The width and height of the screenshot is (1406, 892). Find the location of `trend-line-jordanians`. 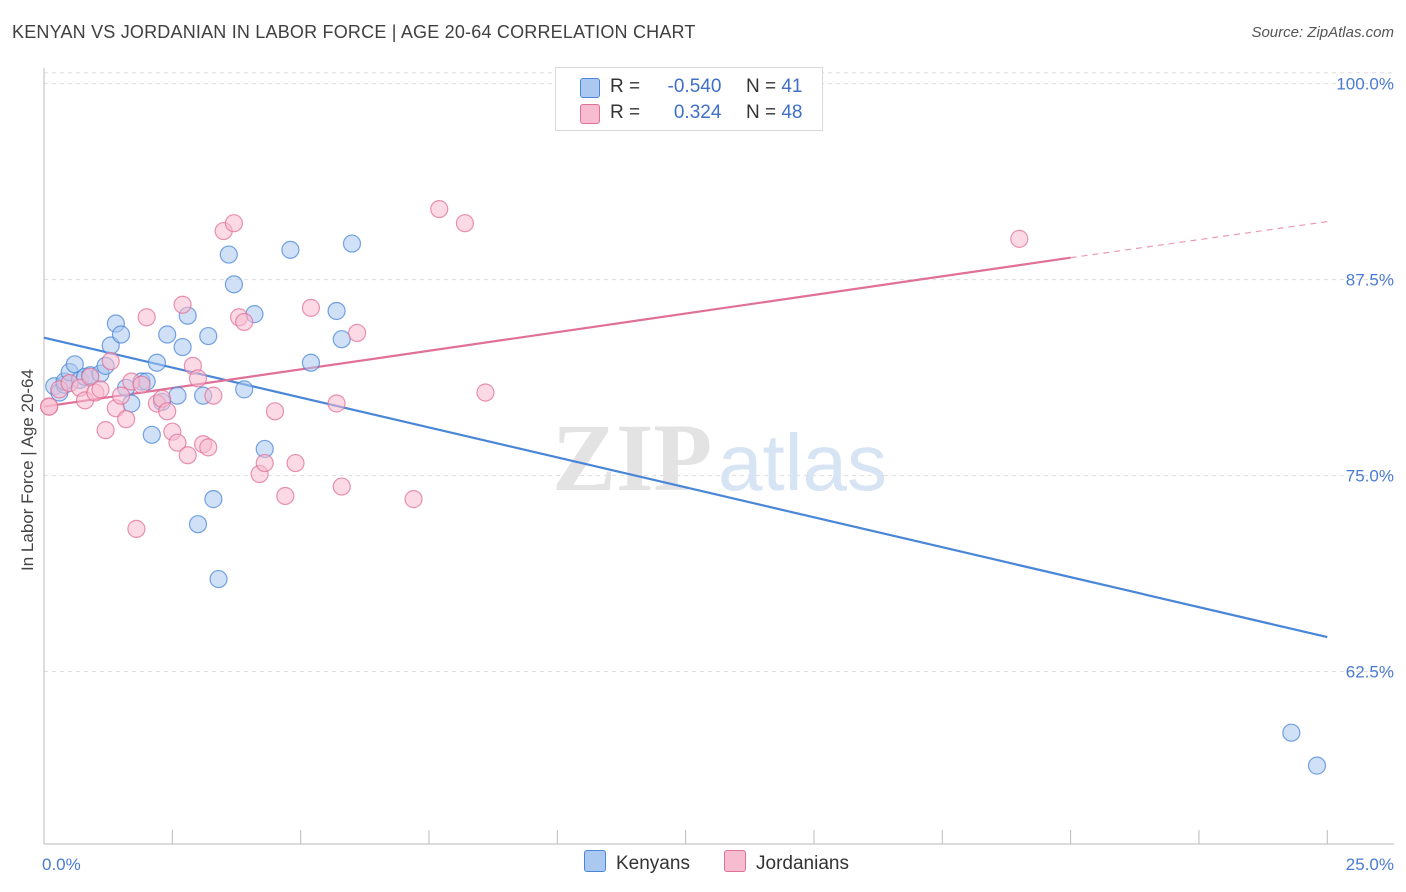

trend-line-jordanians is located at coordinates (557, 332).